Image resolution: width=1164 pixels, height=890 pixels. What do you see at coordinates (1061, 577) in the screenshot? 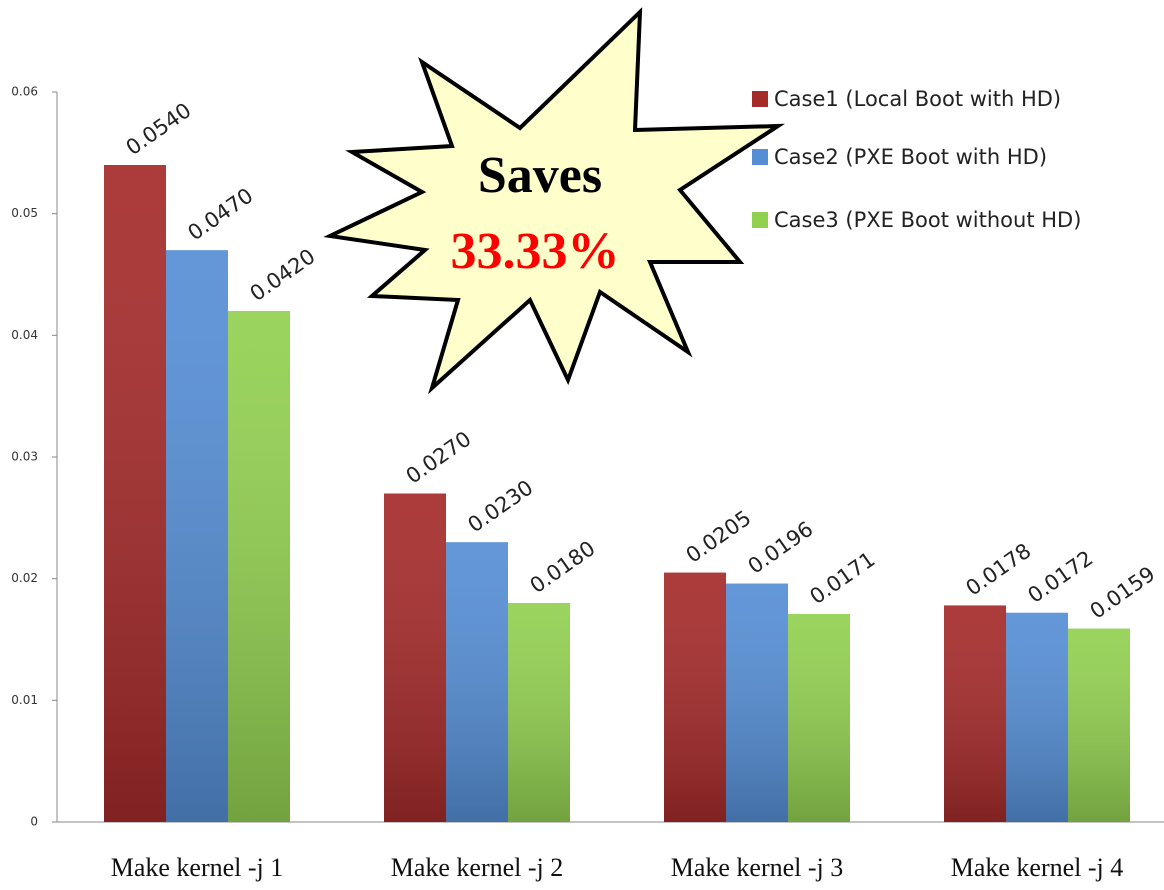
I see `value-label: 0.0172` at bounding box center [1061, 577].